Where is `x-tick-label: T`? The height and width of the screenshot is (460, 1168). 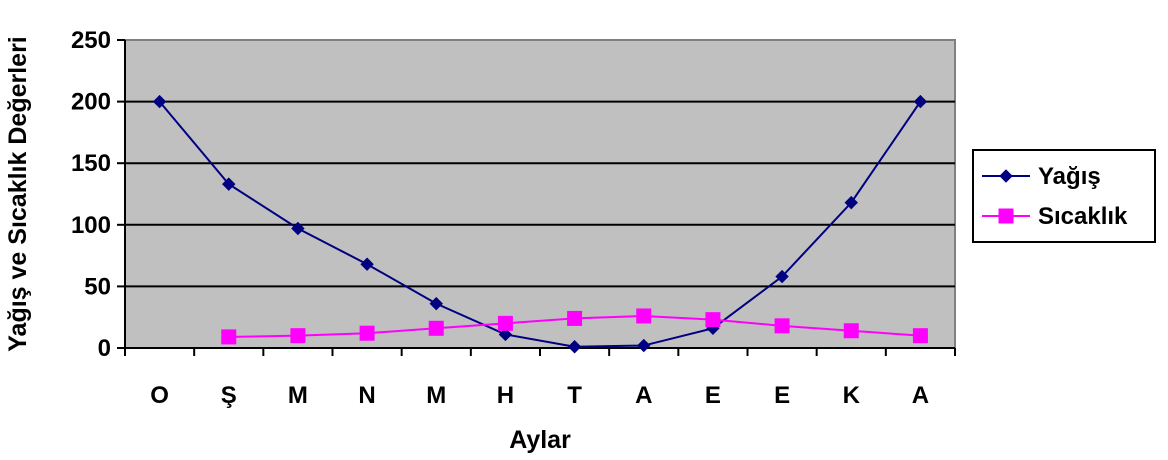
x-tick-label: T is located at coordinates (574, 395).